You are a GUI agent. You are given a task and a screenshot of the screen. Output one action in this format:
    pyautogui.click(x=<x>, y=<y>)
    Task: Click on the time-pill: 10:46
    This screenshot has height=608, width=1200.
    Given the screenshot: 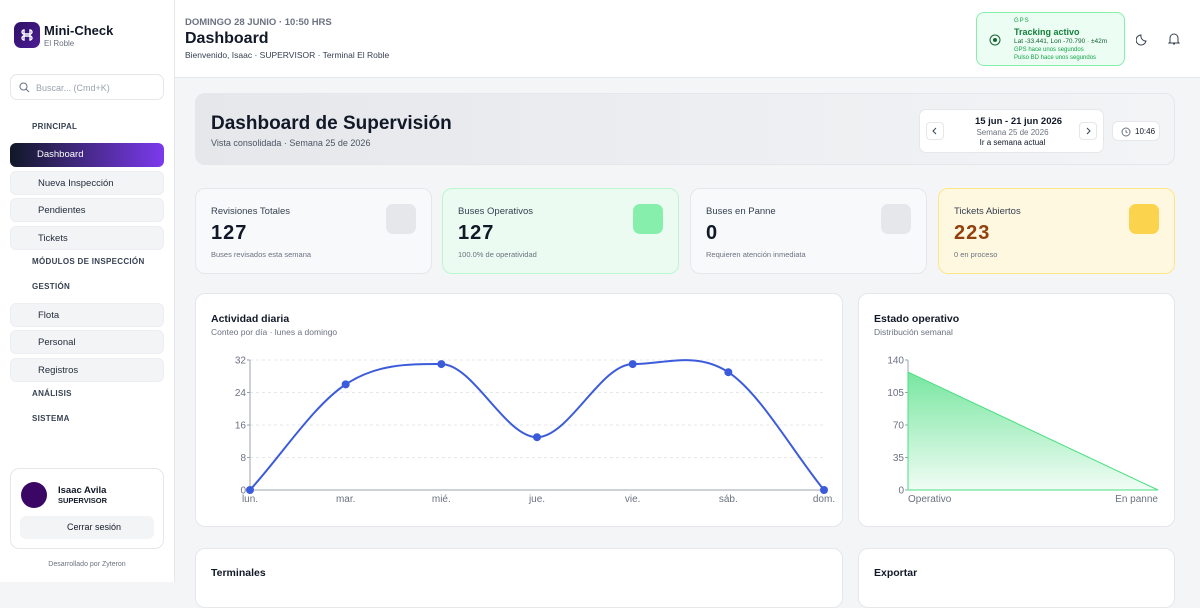 What is the action you would take?
    pyautogui.click(x=1136, y=131)
    